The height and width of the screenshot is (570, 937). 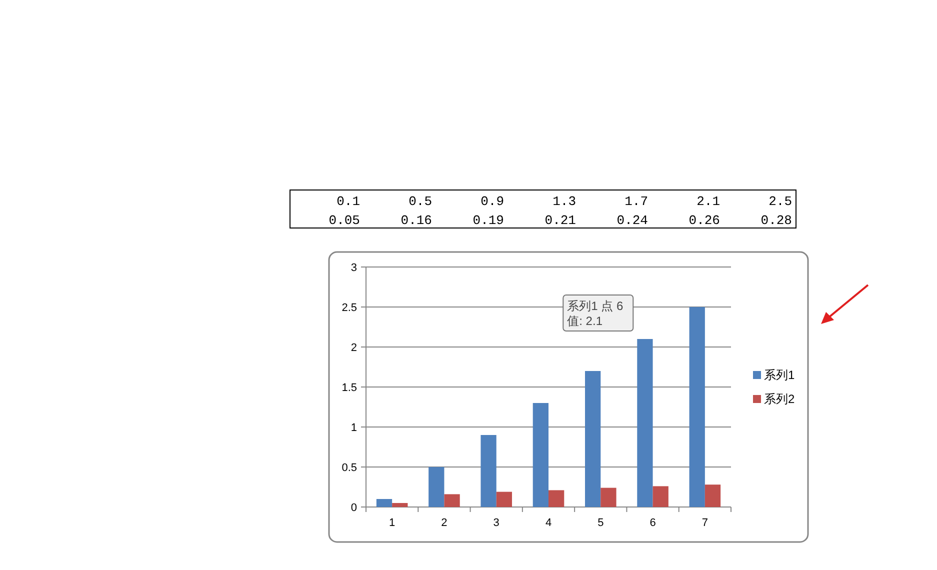 What do you see at coordinates (349, 468) in the screenshot?
I see `y-tick-label: 0.5` at bounding box center [349, 468].